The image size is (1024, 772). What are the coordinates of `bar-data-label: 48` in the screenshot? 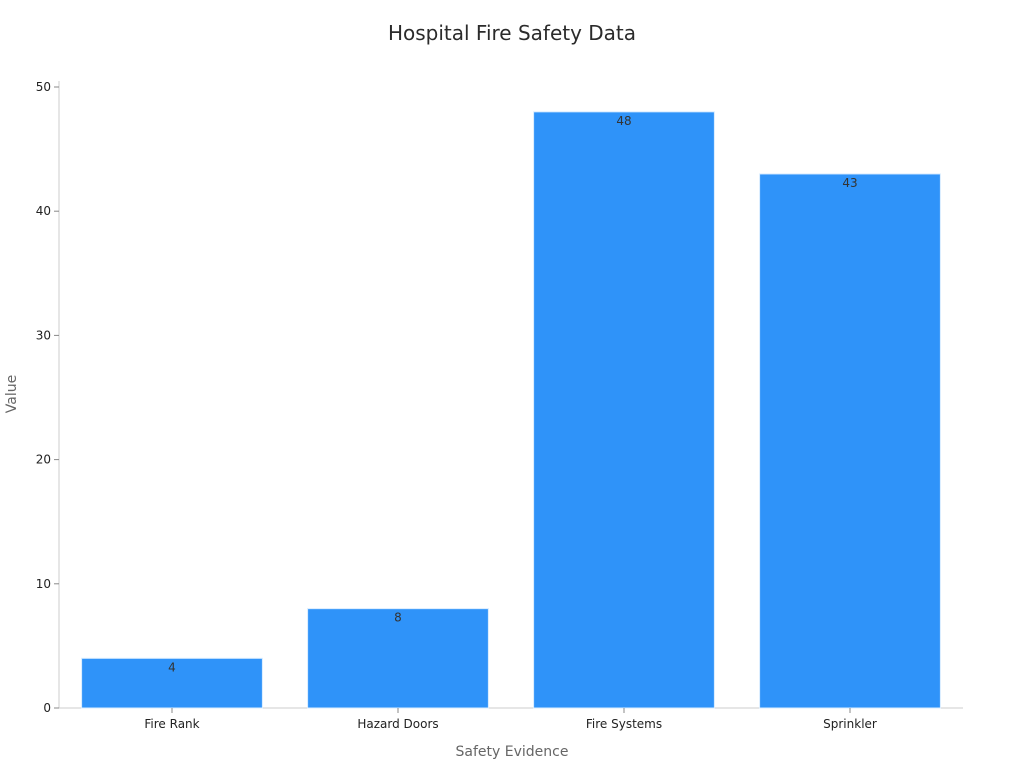 It's located at (623, 121).